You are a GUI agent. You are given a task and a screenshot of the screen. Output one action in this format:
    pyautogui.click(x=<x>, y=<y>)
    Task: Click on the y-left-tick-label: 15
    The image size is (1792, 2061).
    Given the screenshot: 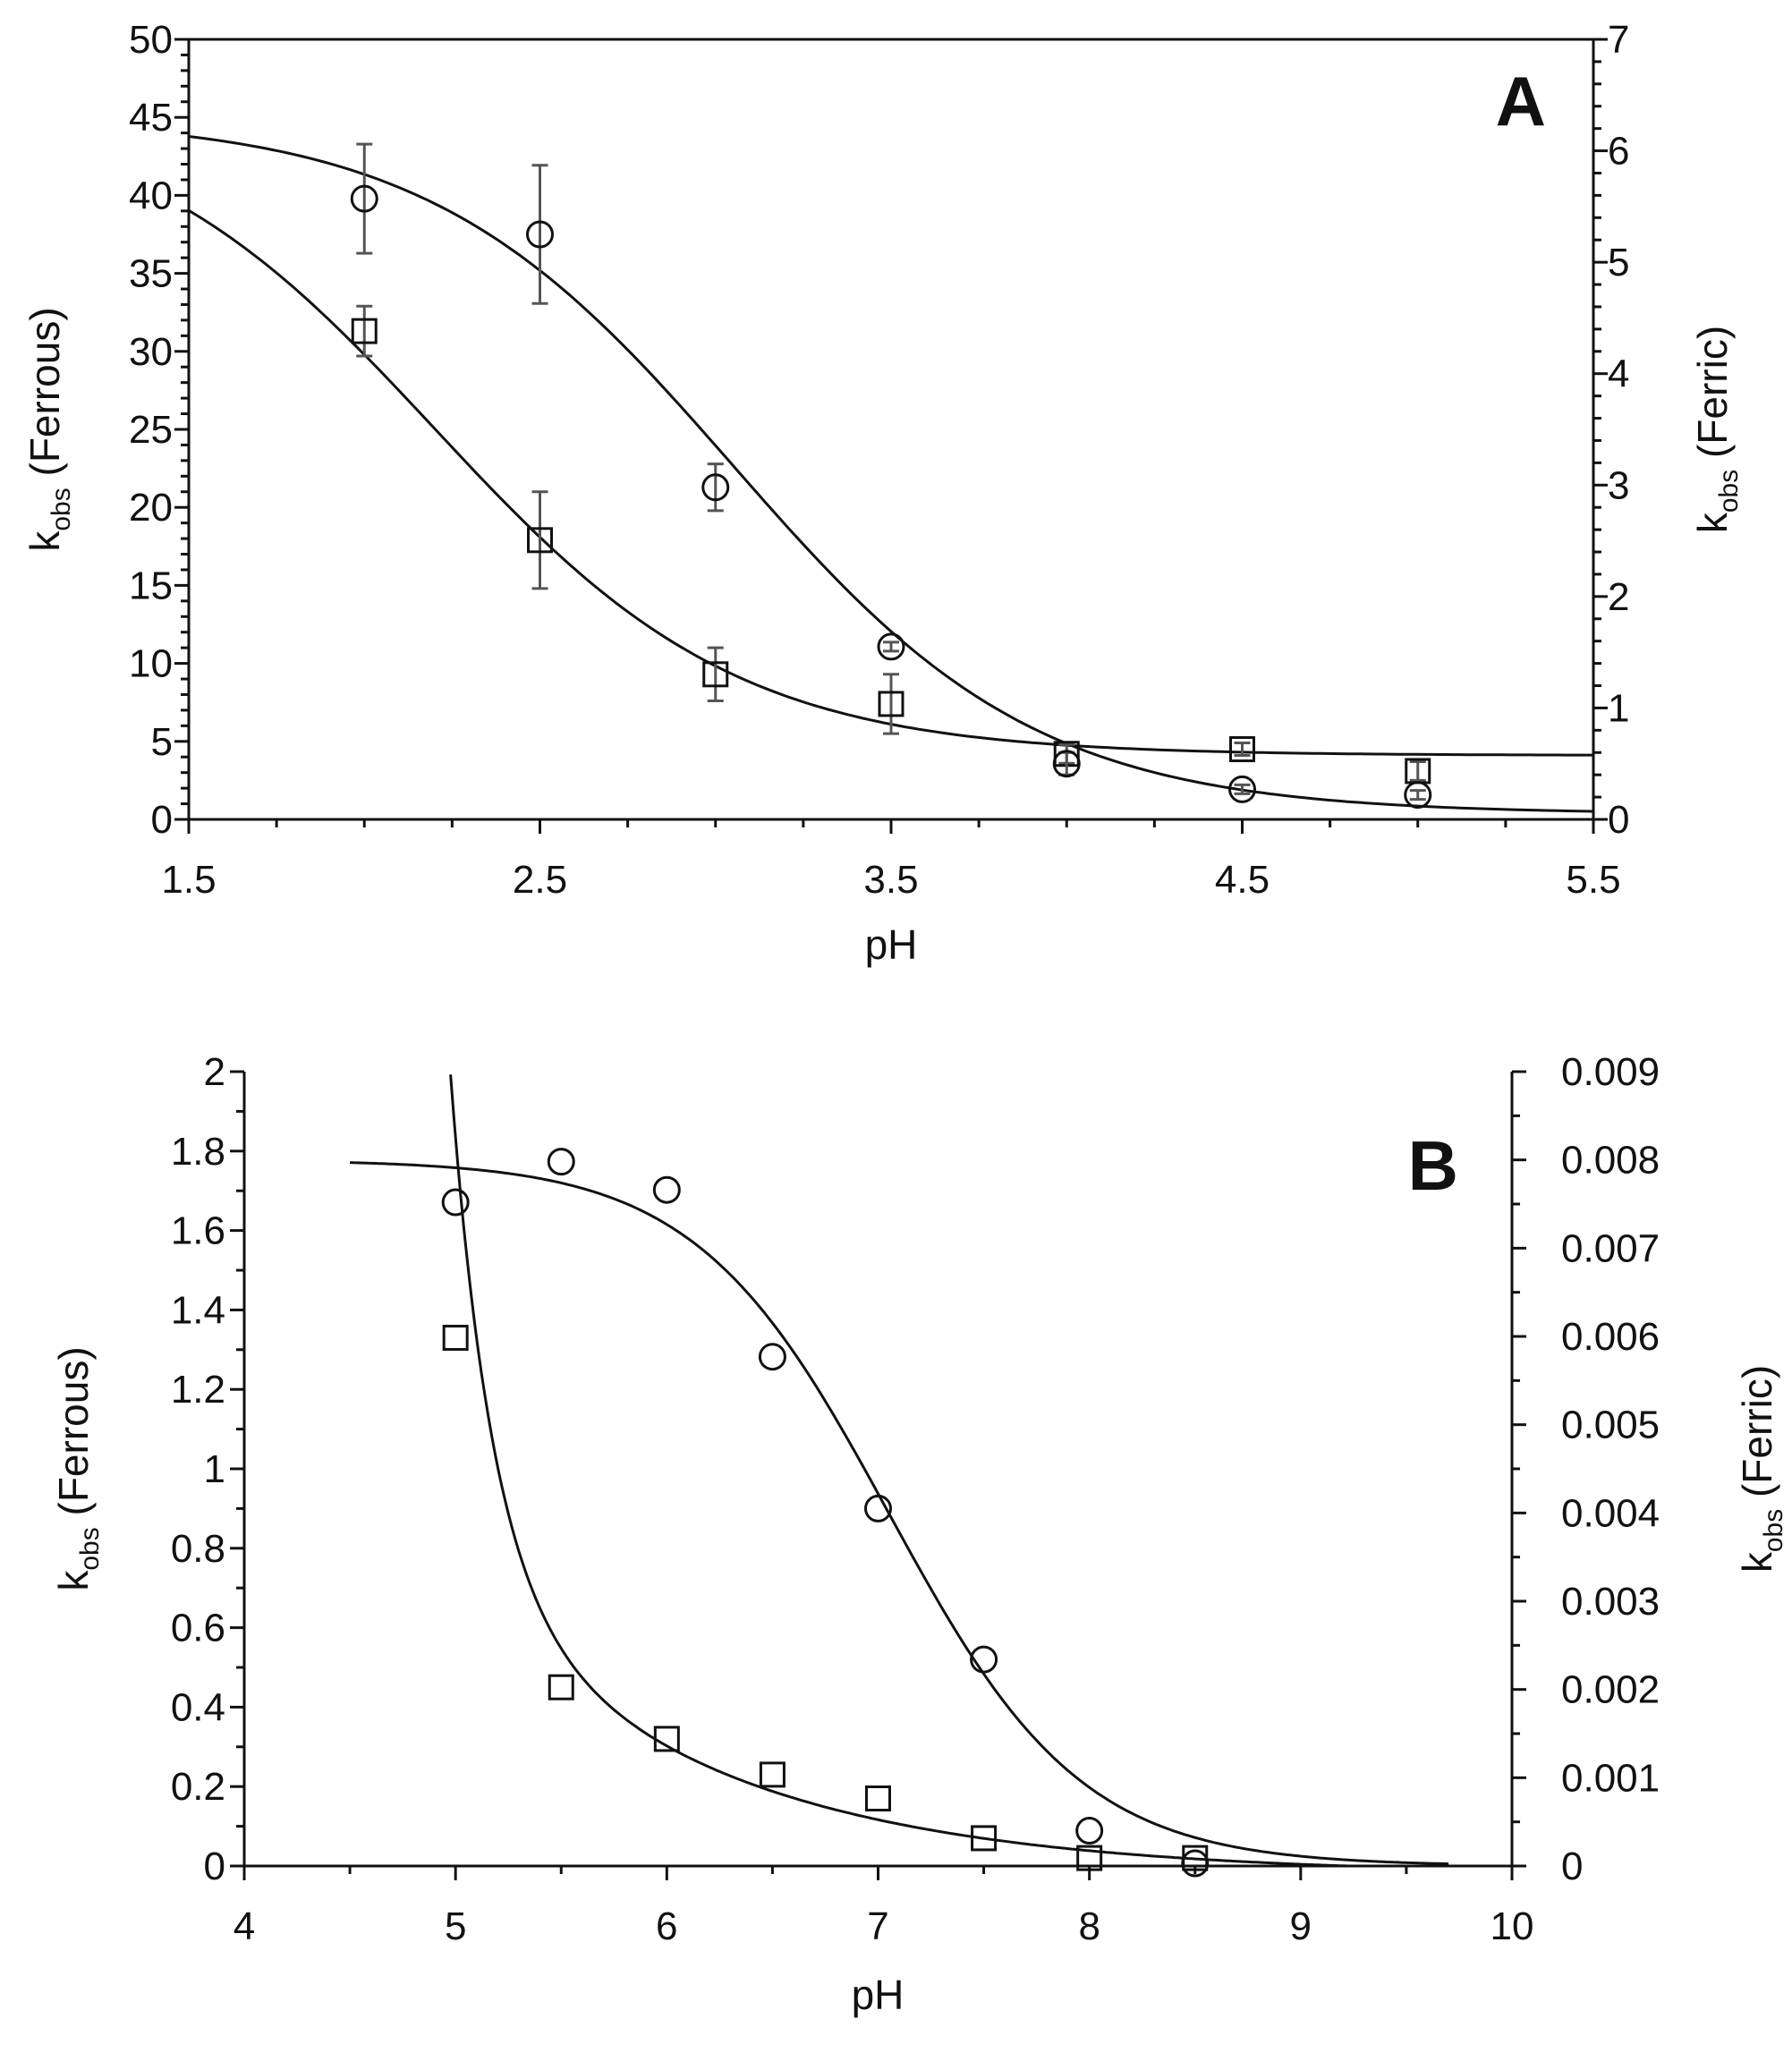 What is the action you would take?
    pyautogui.click(x=151, y=585)
    